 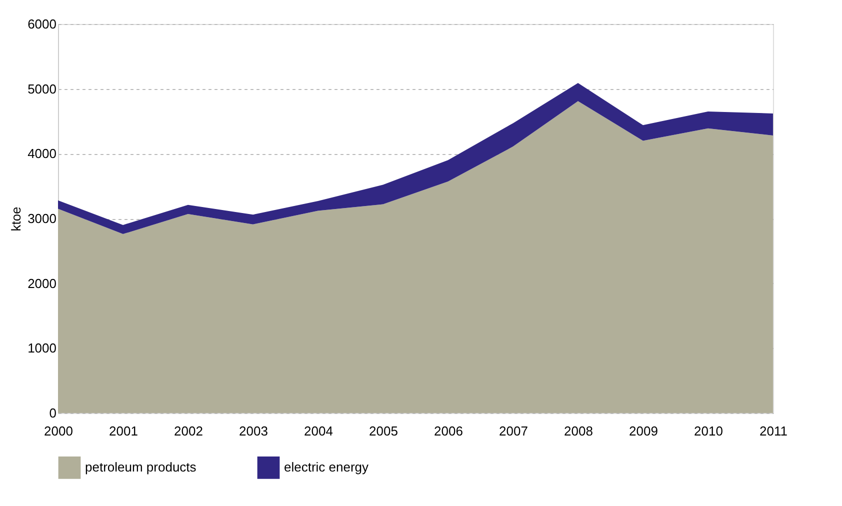 What do you see at coordinates (42, 24) in the screenshot?
I see `y-tick-label: 6000` at bounding box center [42, 24].